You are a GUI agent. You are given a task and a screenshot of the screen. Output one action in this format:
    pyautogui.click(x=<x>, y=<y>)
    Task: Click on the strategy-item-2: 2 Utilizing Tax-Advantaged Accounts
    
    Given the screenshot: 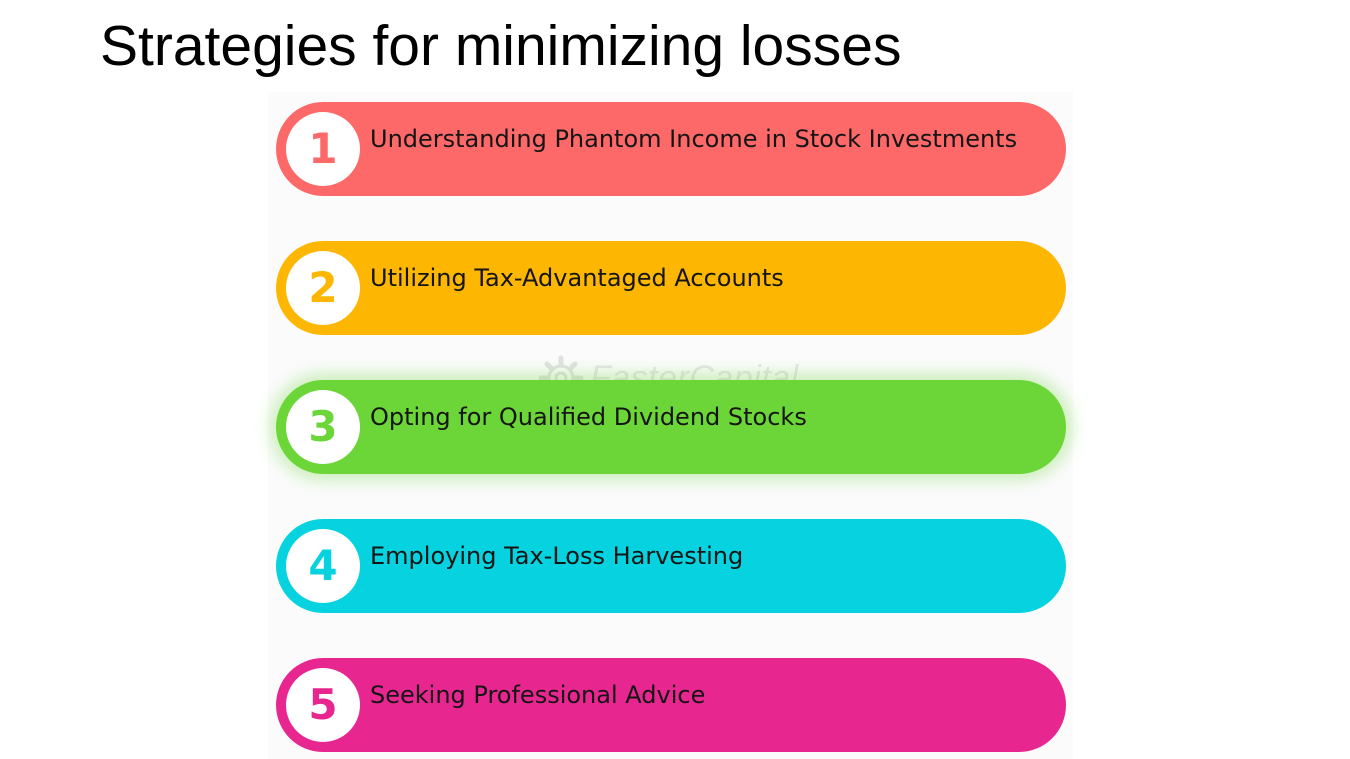 What is the action you would take?
    pyautogui.click(x=671, y=288)
    